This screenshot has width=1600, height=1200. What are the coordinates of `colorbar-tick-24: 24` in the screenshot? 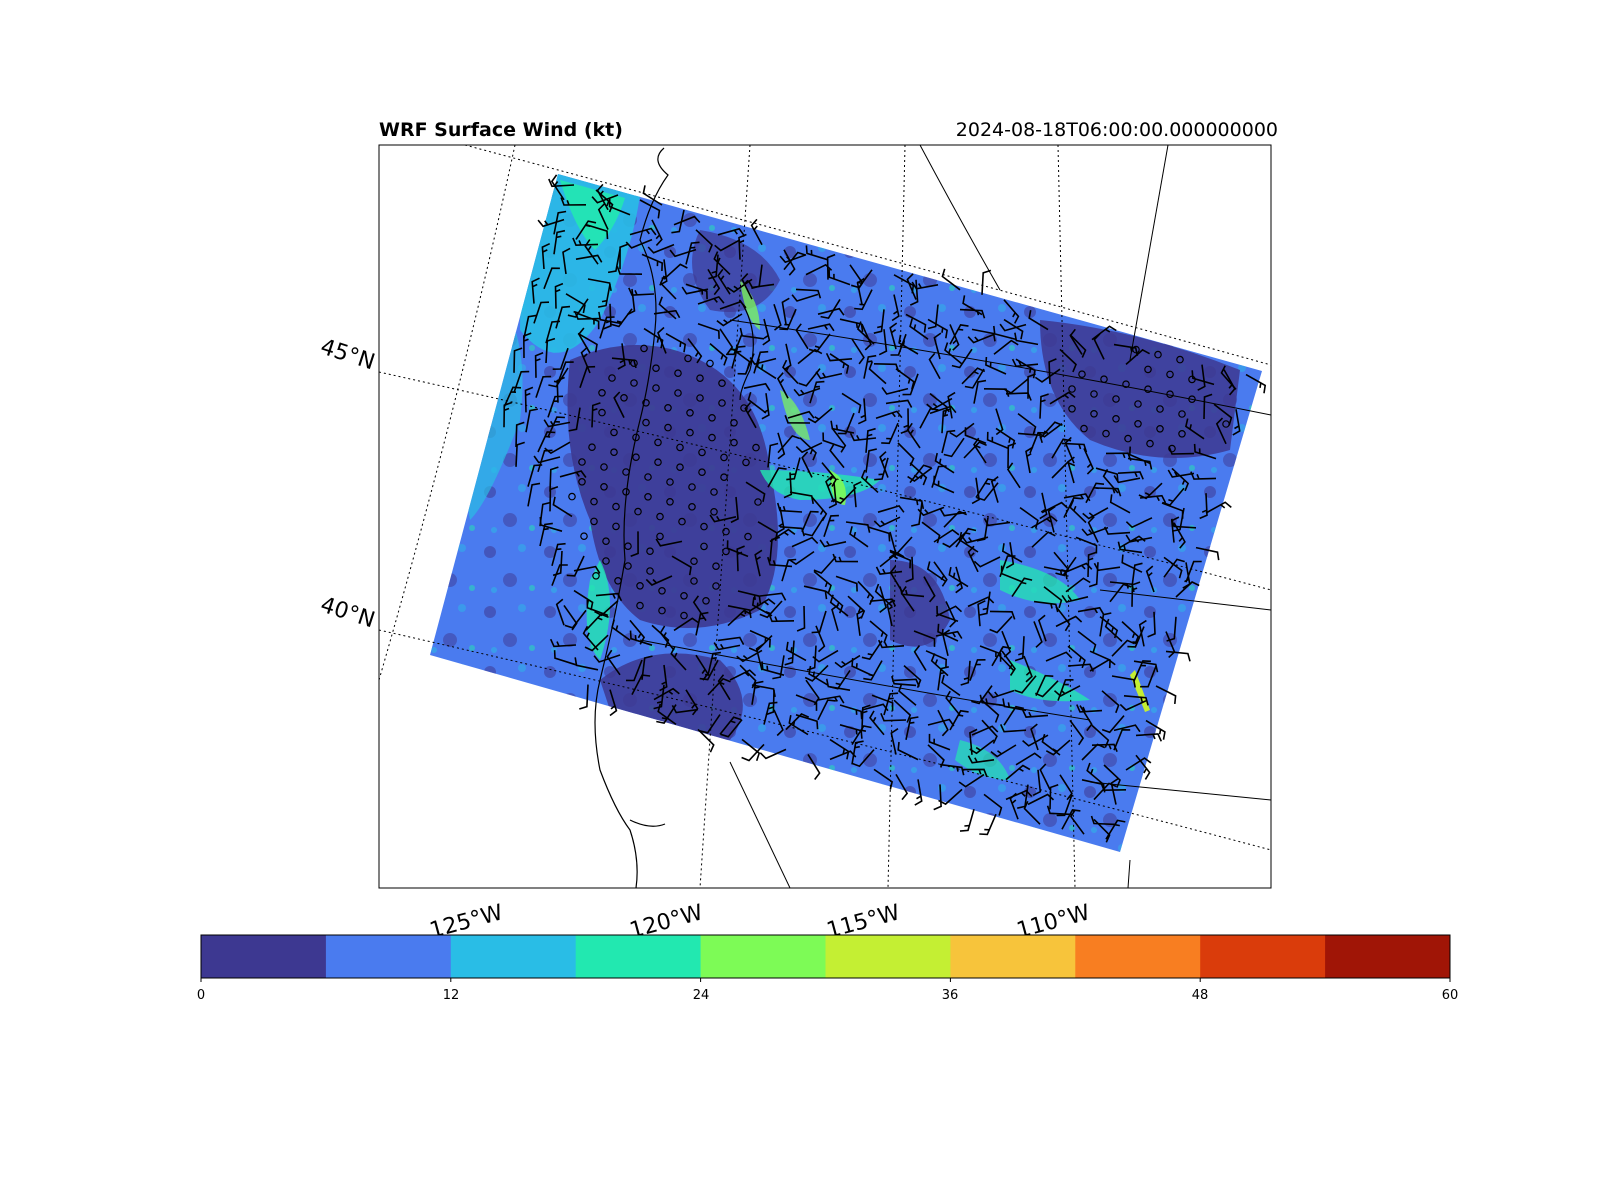 It's located at (701, 995).